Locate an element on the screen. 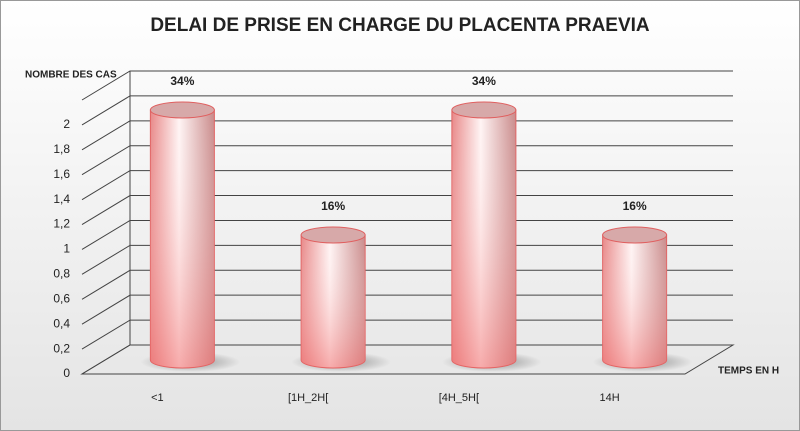  y-tick-label: 1,4 is located at coordinates (61, 199).